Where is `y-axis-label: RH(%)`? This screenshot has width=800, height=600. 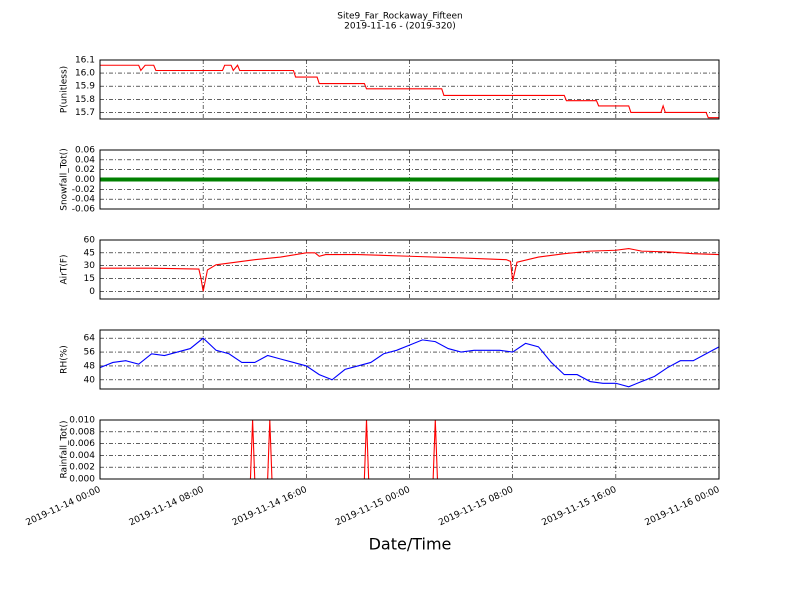 y-axis-label: RH(%) is located at coordinates (65, 359).